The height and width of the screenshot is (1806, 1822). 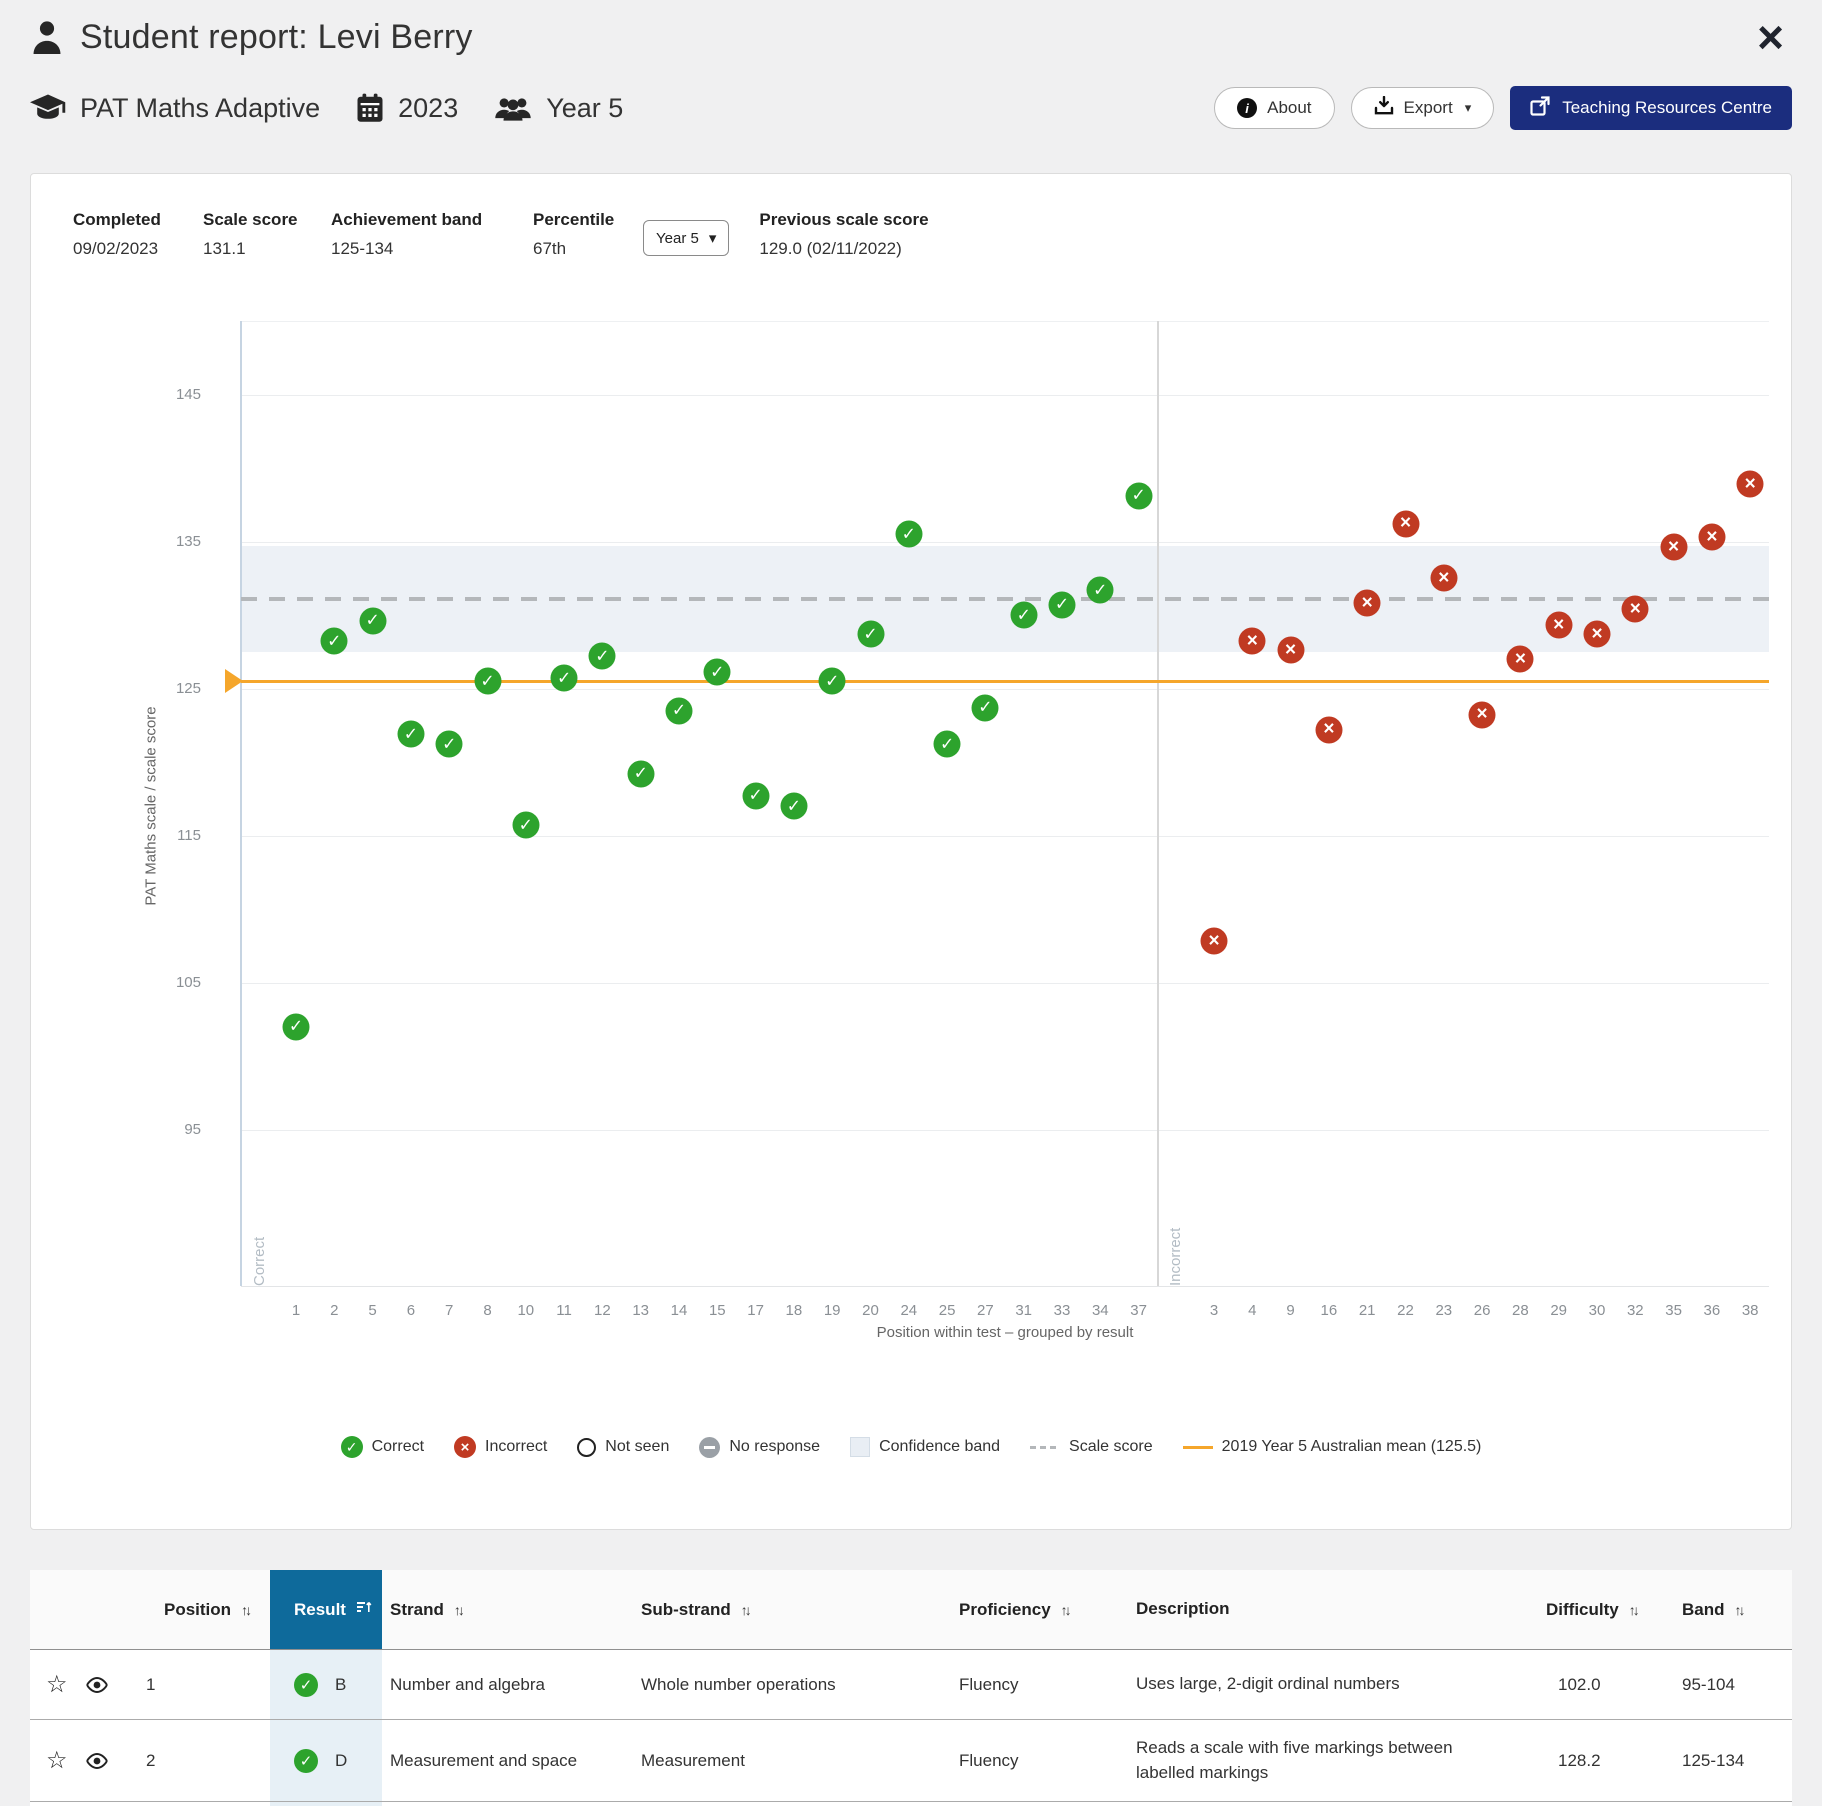 What do you see at coordinates (428, 107) in the screenshot?
I see `assessment-year: 2023` at bounding box center [428, 107].